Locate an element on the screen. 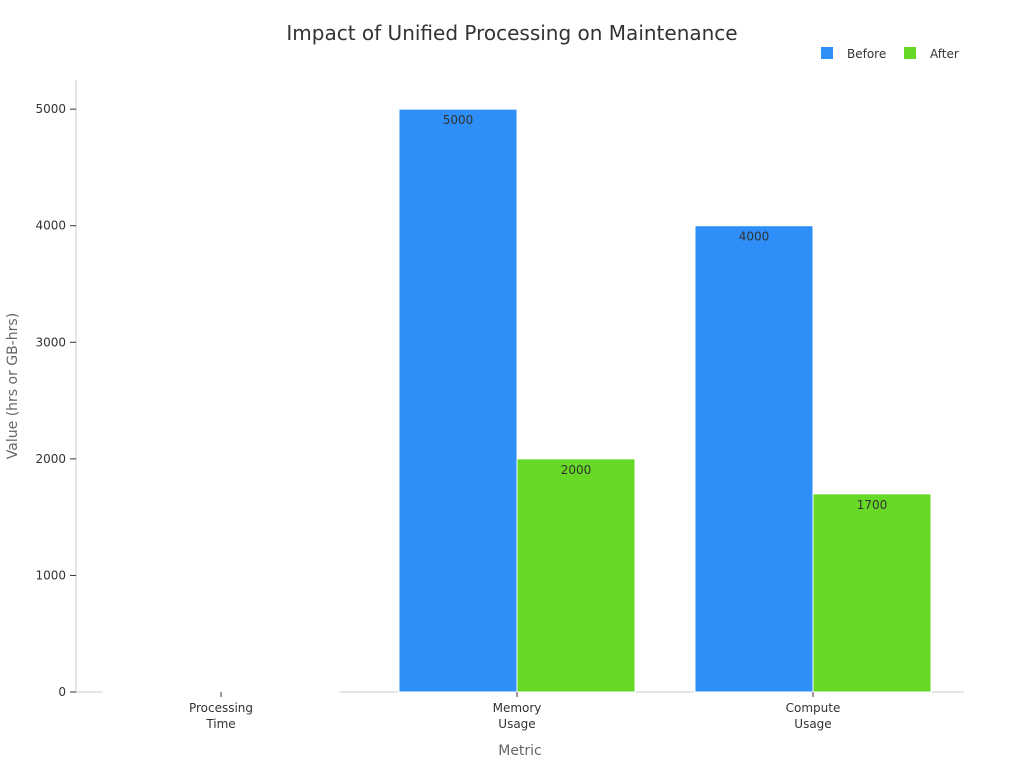 This screenshot has width=1024, height=768. legend: Before After is located at coordinates (890, 54).